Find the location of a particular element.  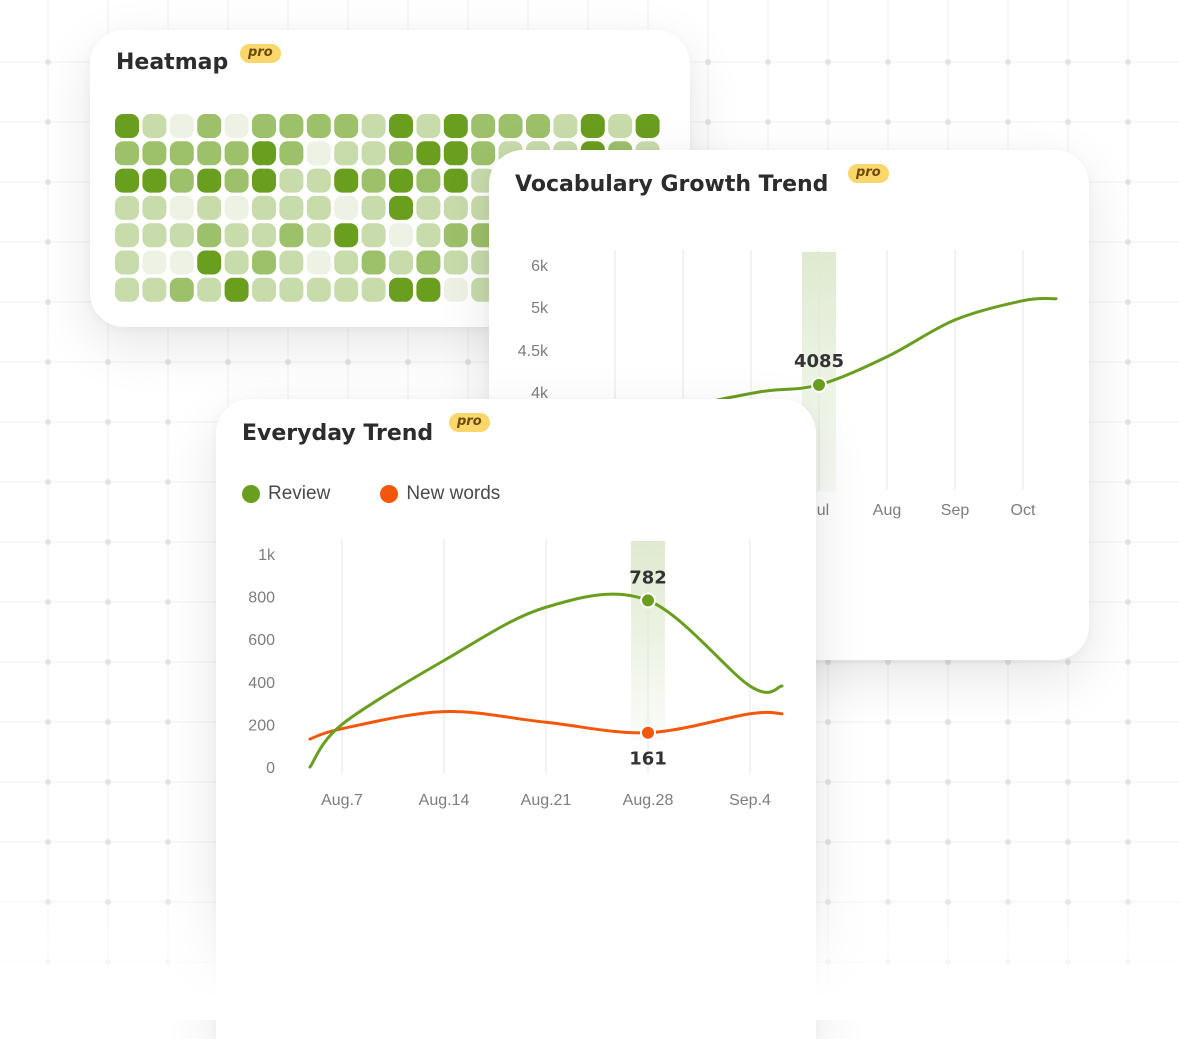

review-legend-dot is located at coordinates (251, 494).